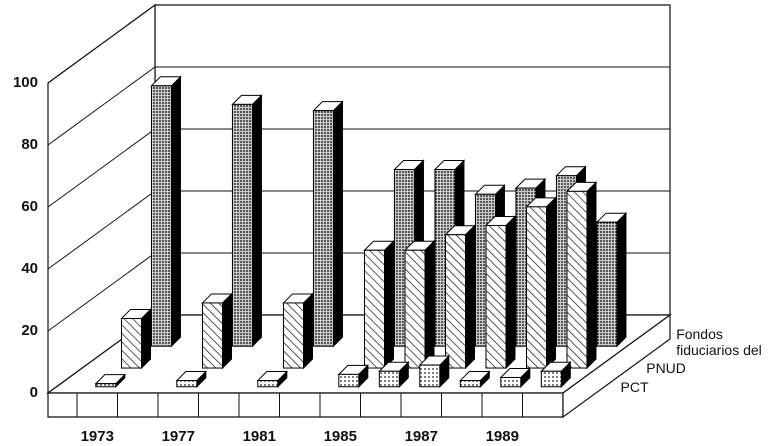 The height and width of the screenshot is (446, 774). What do you see at coordinates (634, 386) in the screenshot?
I see `legend-label: PCT` at bounding box center [634, 386].